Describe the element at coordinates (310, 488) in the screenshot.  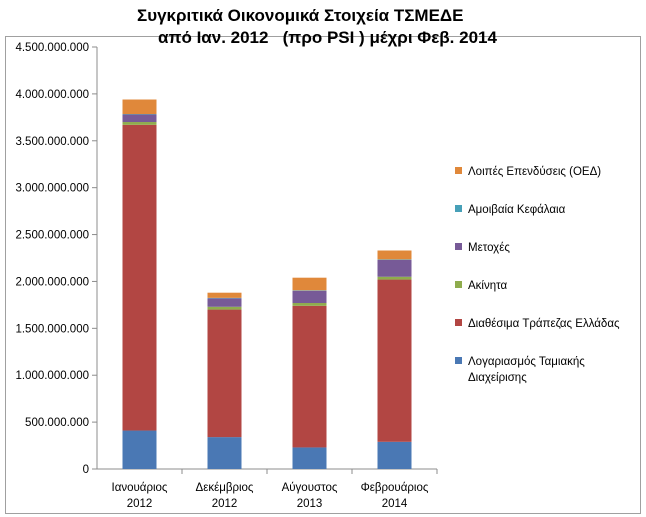
I see `x-tick-label: Αύγουστος` at that location.